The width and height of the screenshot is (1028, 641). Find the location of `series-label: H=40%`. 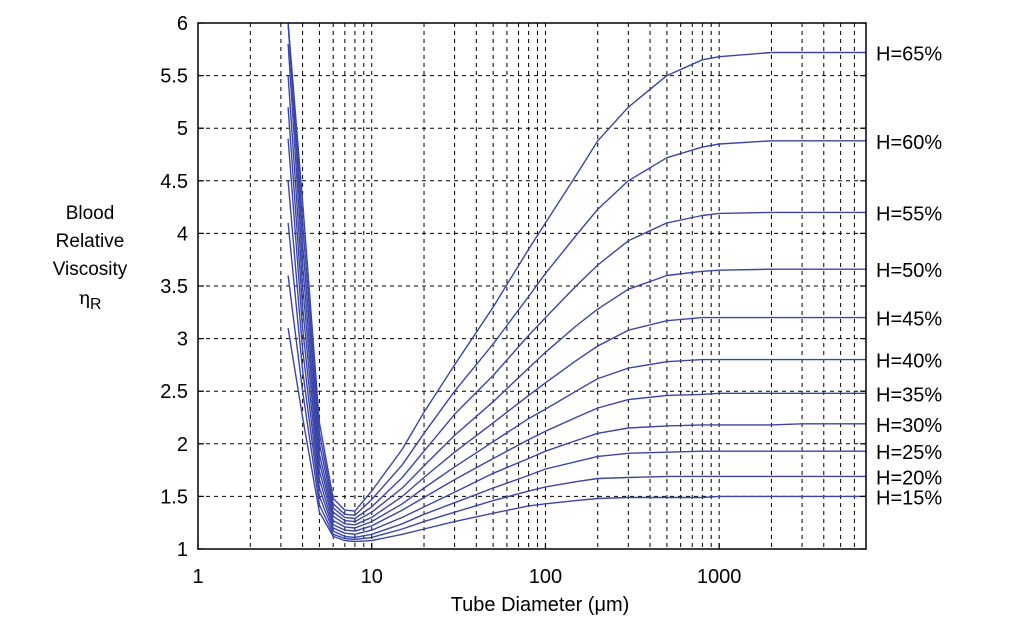

series-label: H=40% is located at coordinates (909, 362).